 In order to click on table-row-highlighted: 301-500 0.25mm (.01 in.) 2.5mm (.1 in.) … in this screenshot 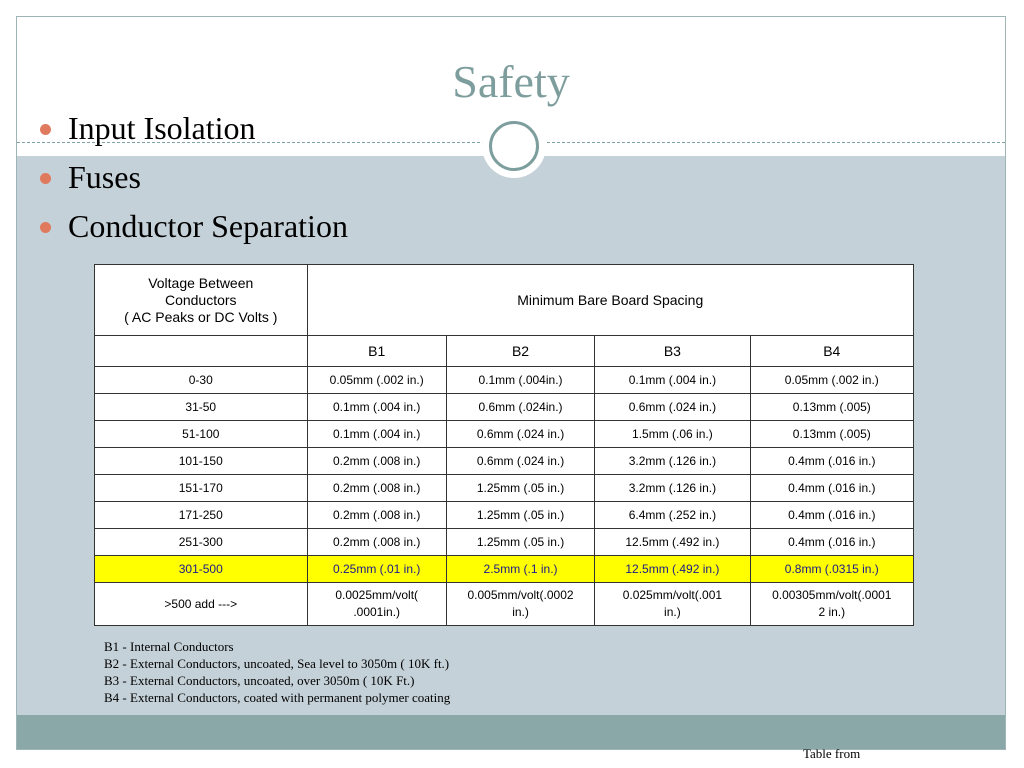, I will do `click(504, 569)`.